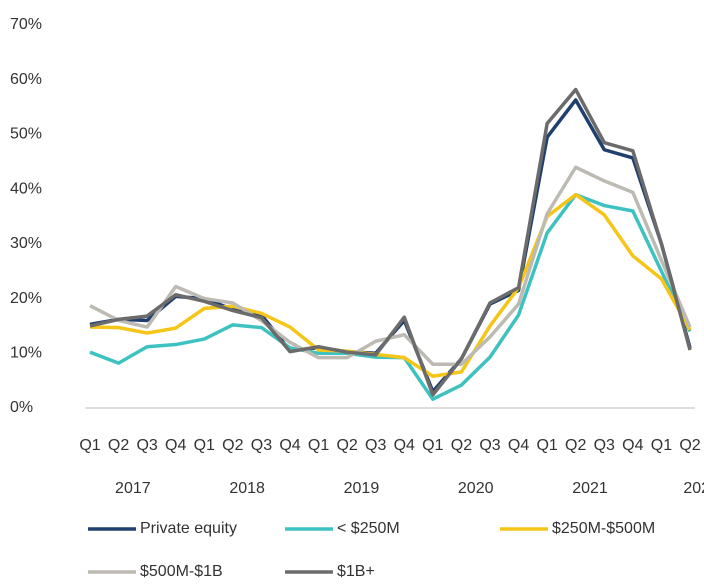 The height and width of the screenshot is (584, 704). Describe the element at coordinates (476, 488) in the screenshot. I see `year-label: 2020` at that location.